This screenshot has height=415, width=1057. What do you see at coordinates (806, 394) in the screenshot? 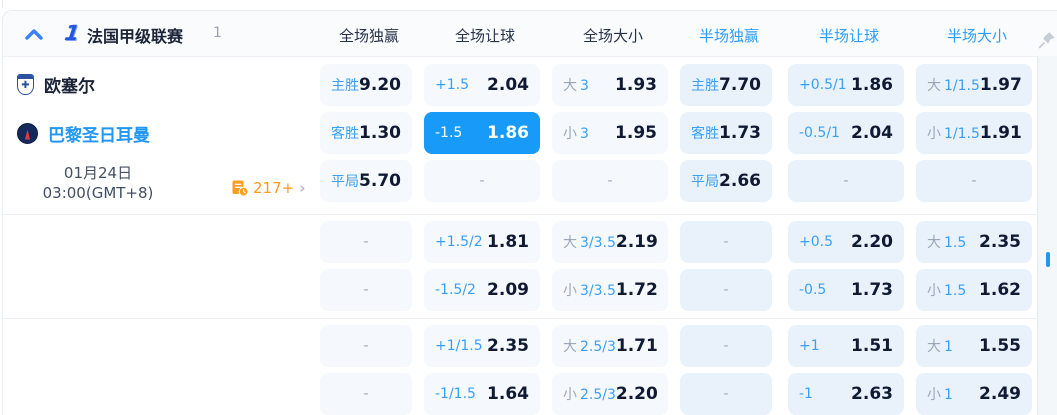
I see `odds-label: -1` at bounding box center [806, 394].